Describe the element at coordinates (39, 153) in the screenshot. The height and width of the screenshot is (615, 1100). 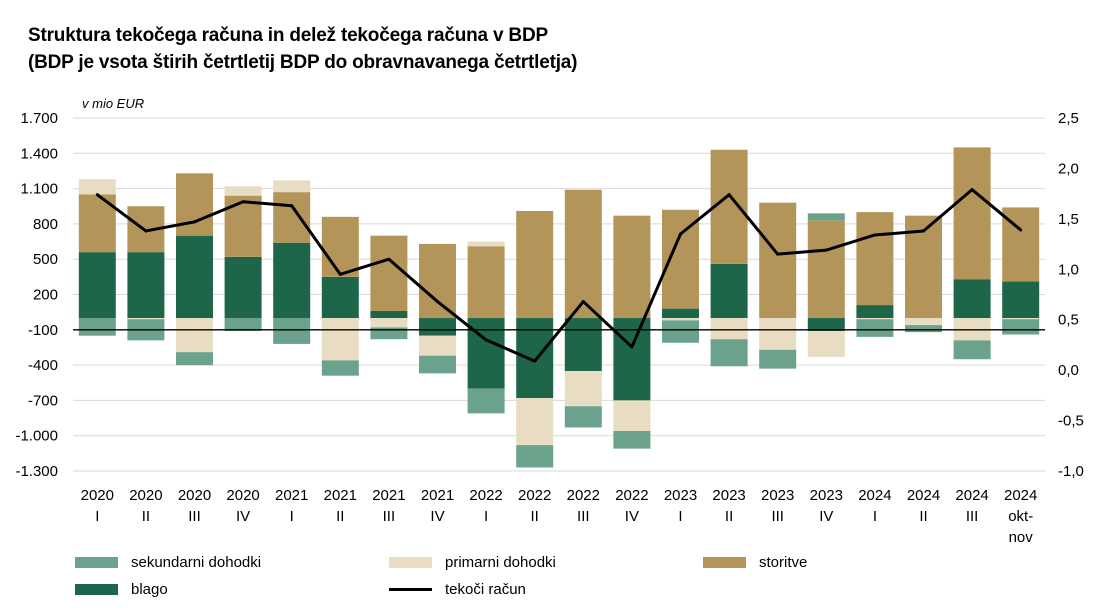
I see `left-tick-label: 1.400` at that location.